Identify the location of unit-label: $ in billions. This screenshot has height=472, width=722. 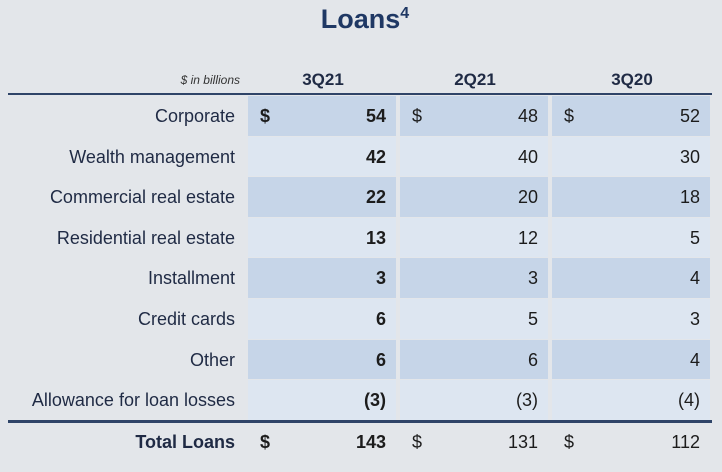
(210, 80).